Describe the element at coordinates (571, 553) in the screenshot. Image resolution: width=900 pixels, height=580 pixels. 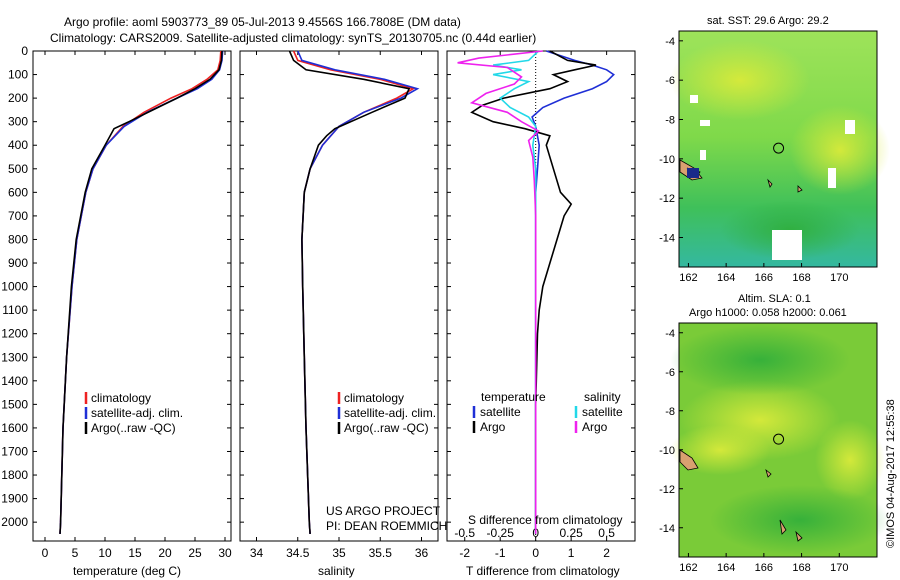
I see `x-tick-label: 1` at that location.